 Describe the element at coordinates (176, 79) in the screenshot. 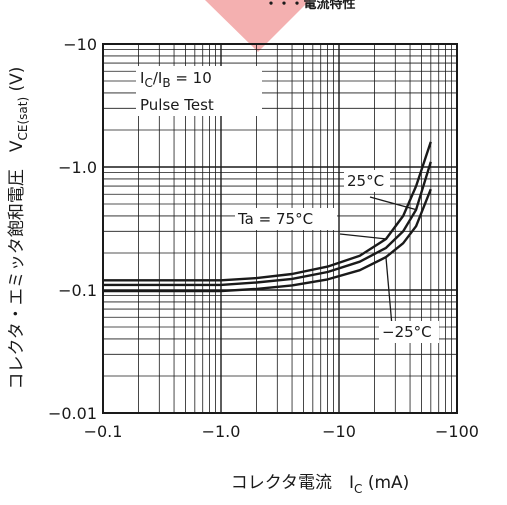

I see `conditions-ratio: IC/IB = 10` at that location.